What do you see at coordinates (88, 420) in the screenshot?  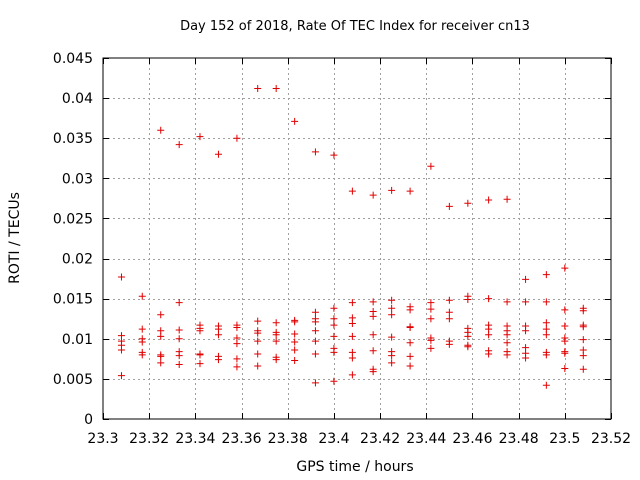 I see `y-tick-label: 0` at bounding box center [88, 420].